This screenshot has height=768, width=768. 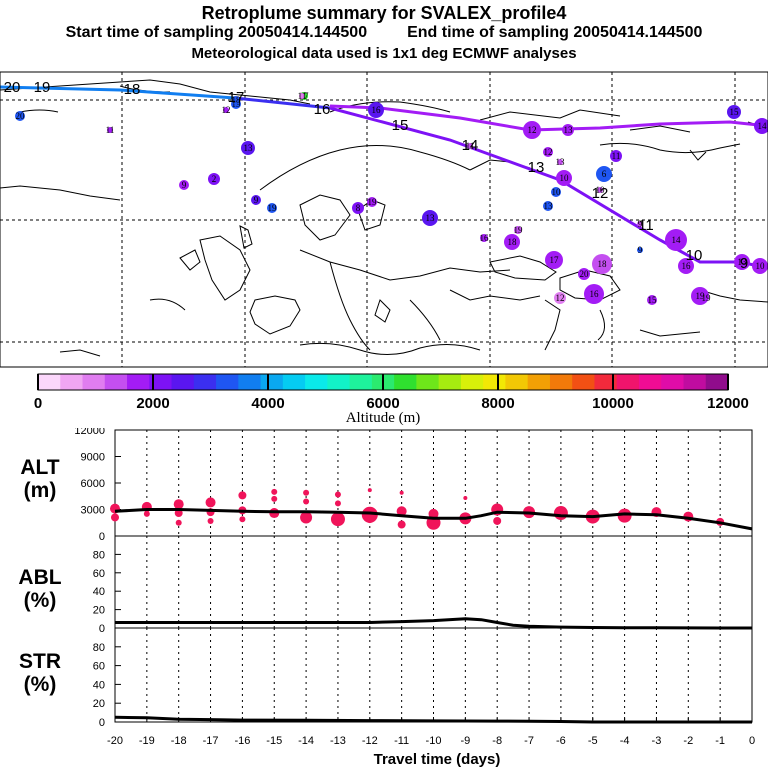 I want to click on y-tick-label: 20, so click(x=99, y=611).